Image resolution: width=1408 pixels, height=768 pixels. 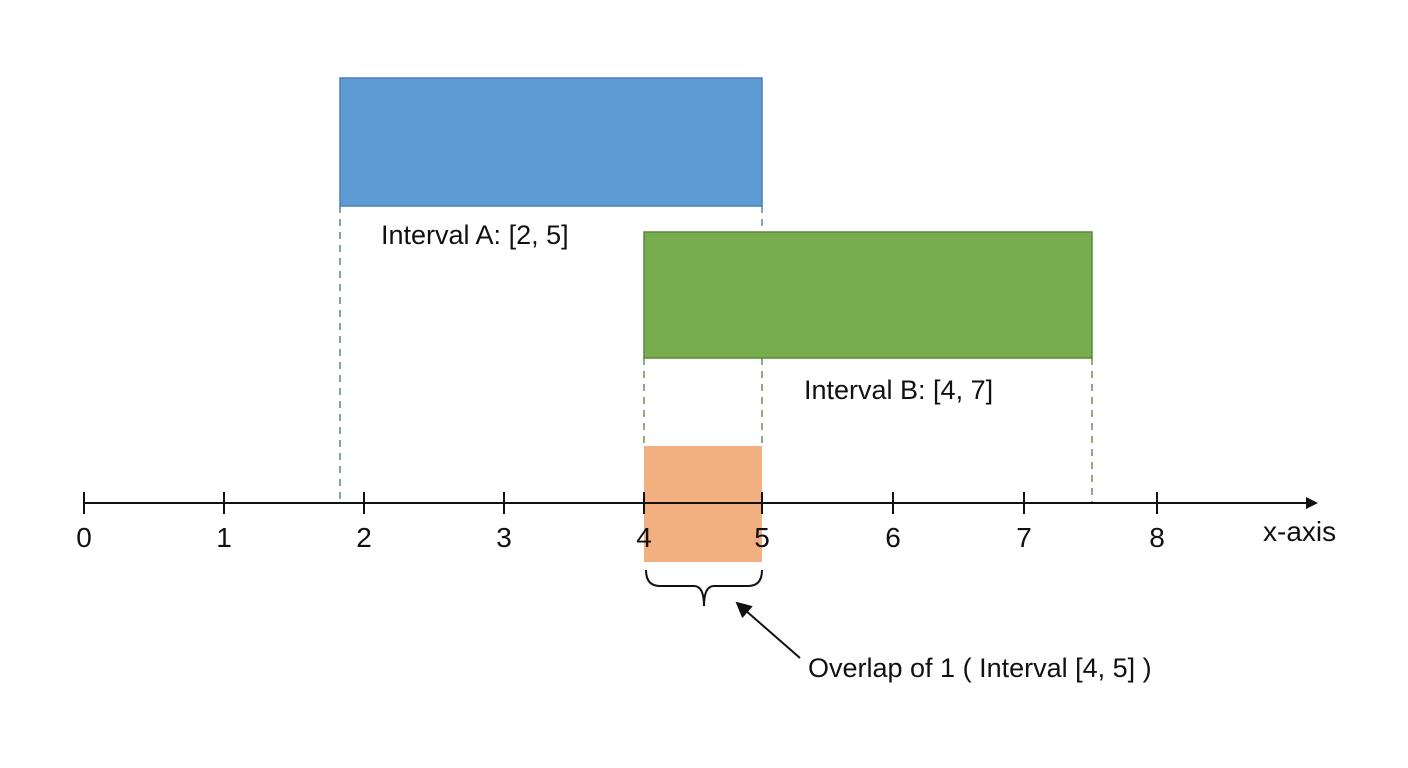 What do you see at coordinates (551, 142) in the screenshot?
I see `interval-a-bar` at bounding box center [551, 142].